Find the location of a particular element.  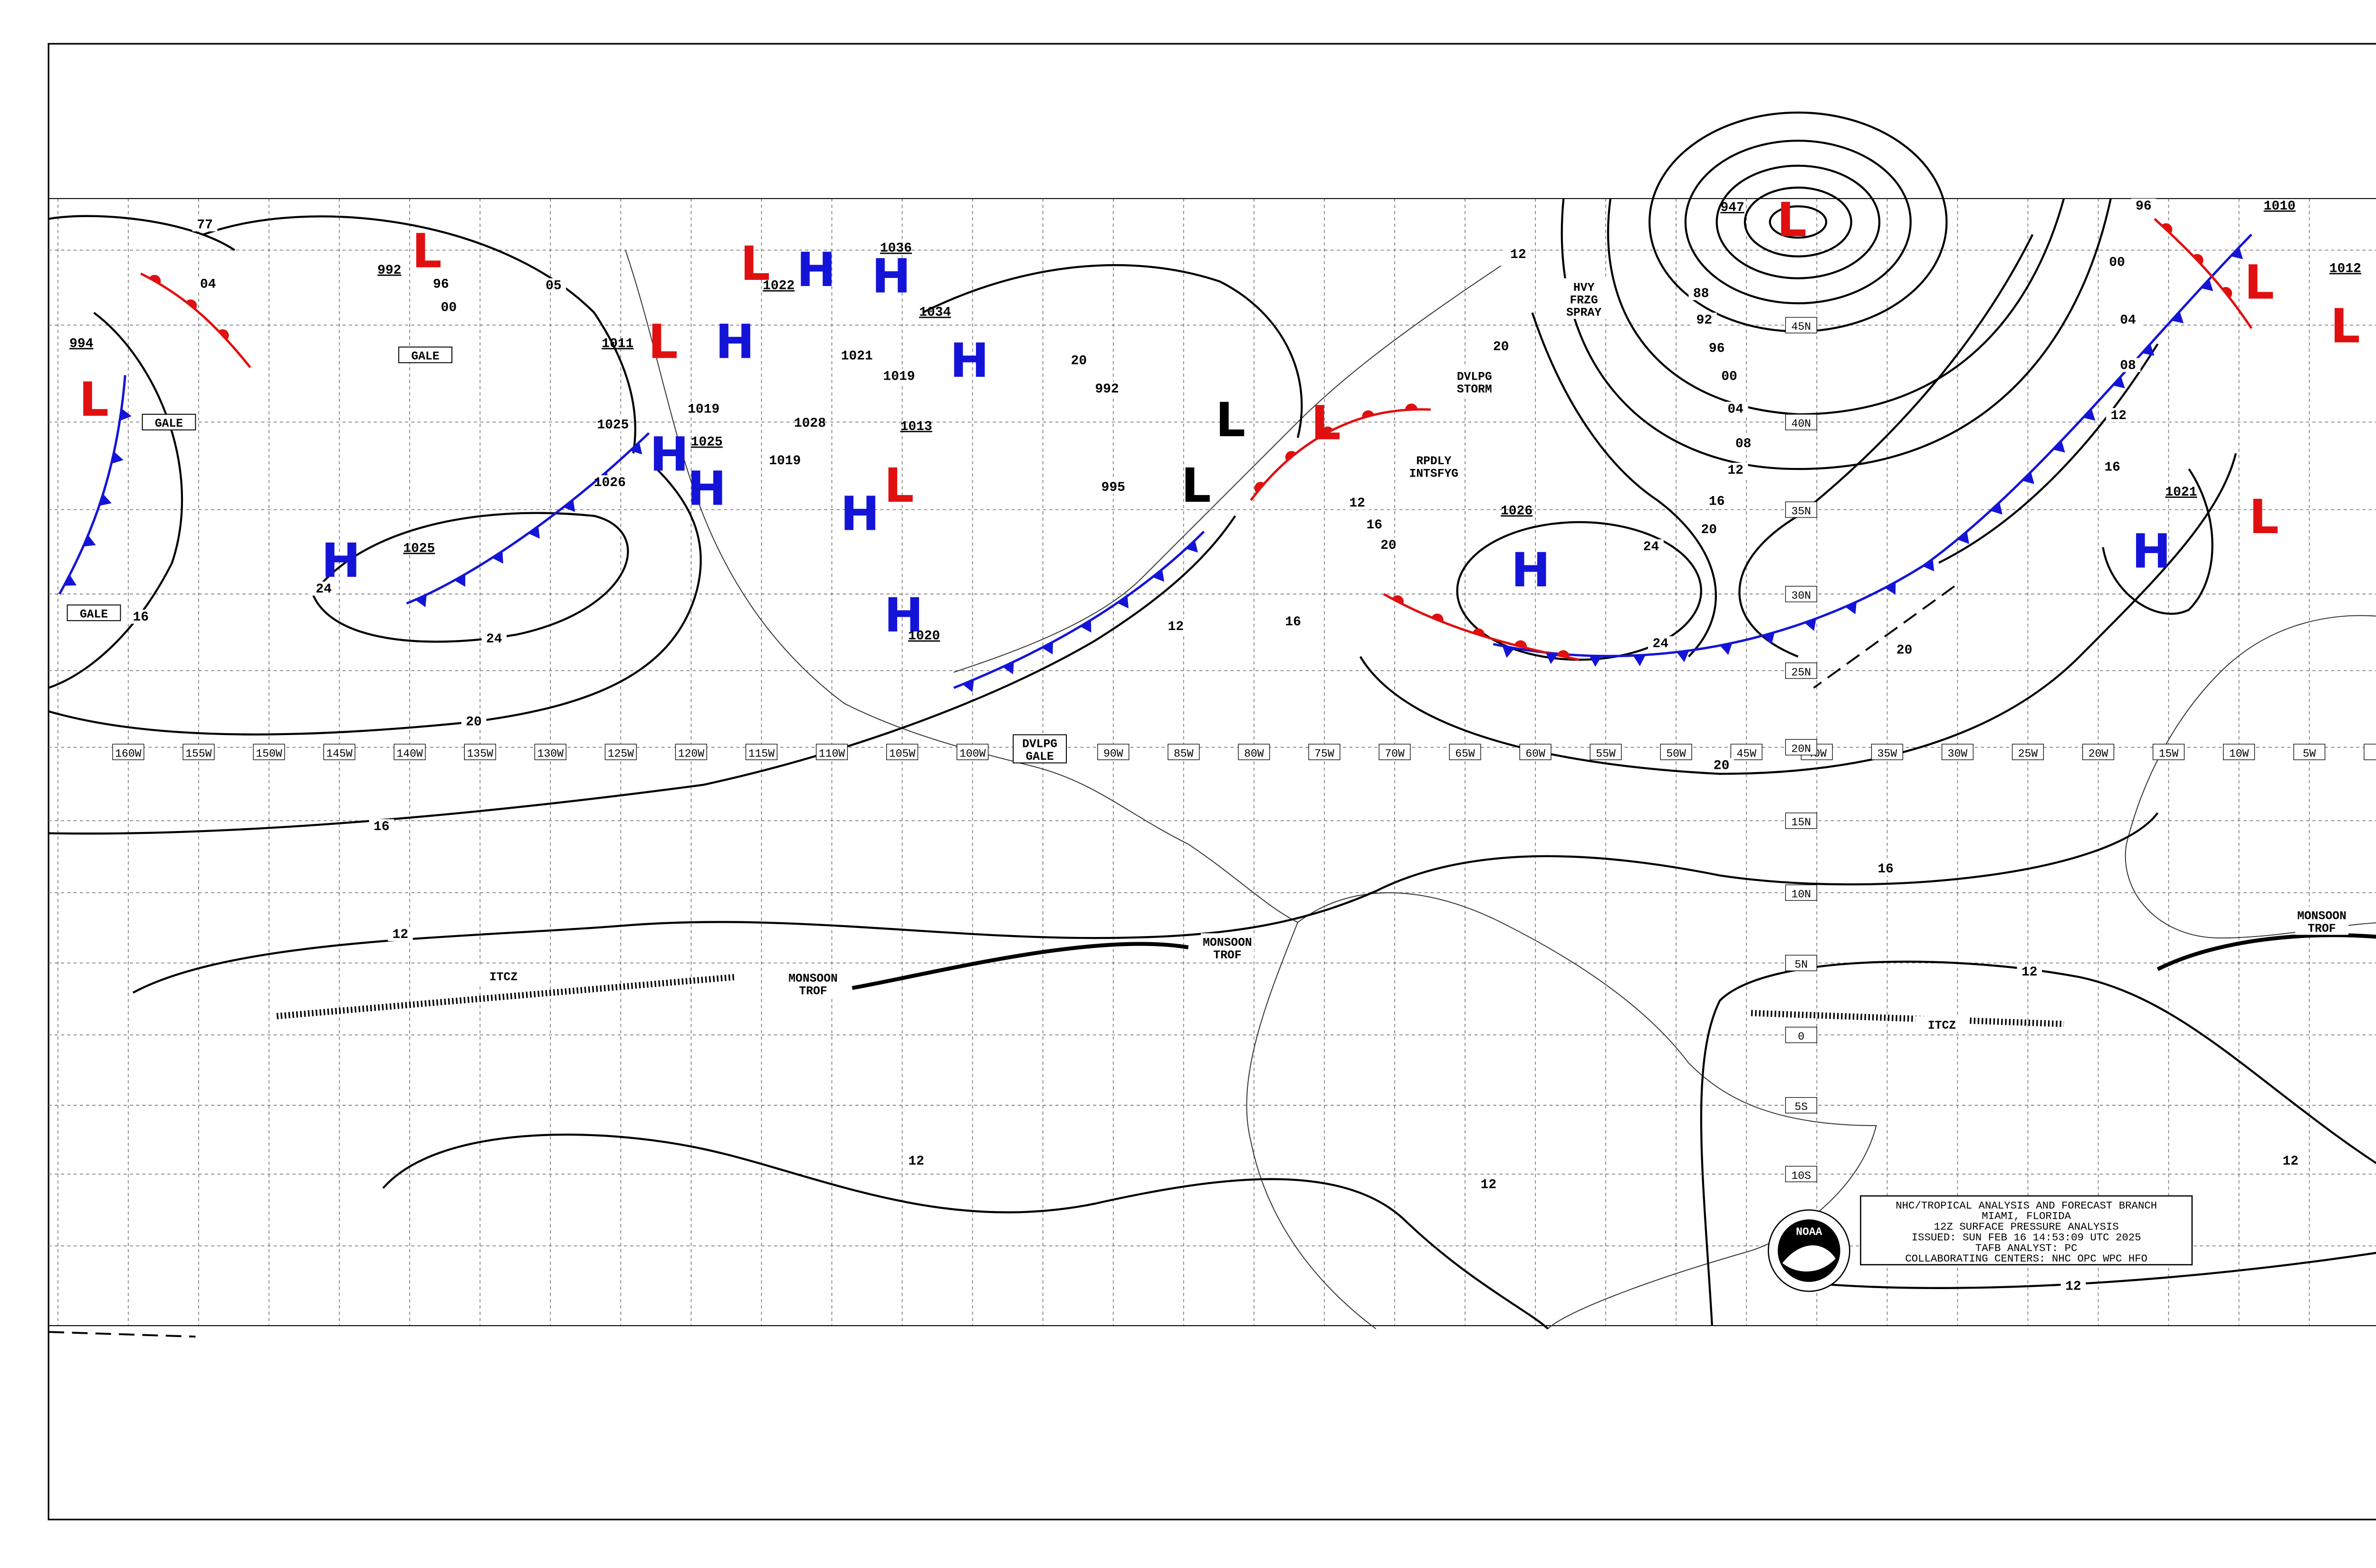

lon-label: 110W is located at coordinates (832, 754).